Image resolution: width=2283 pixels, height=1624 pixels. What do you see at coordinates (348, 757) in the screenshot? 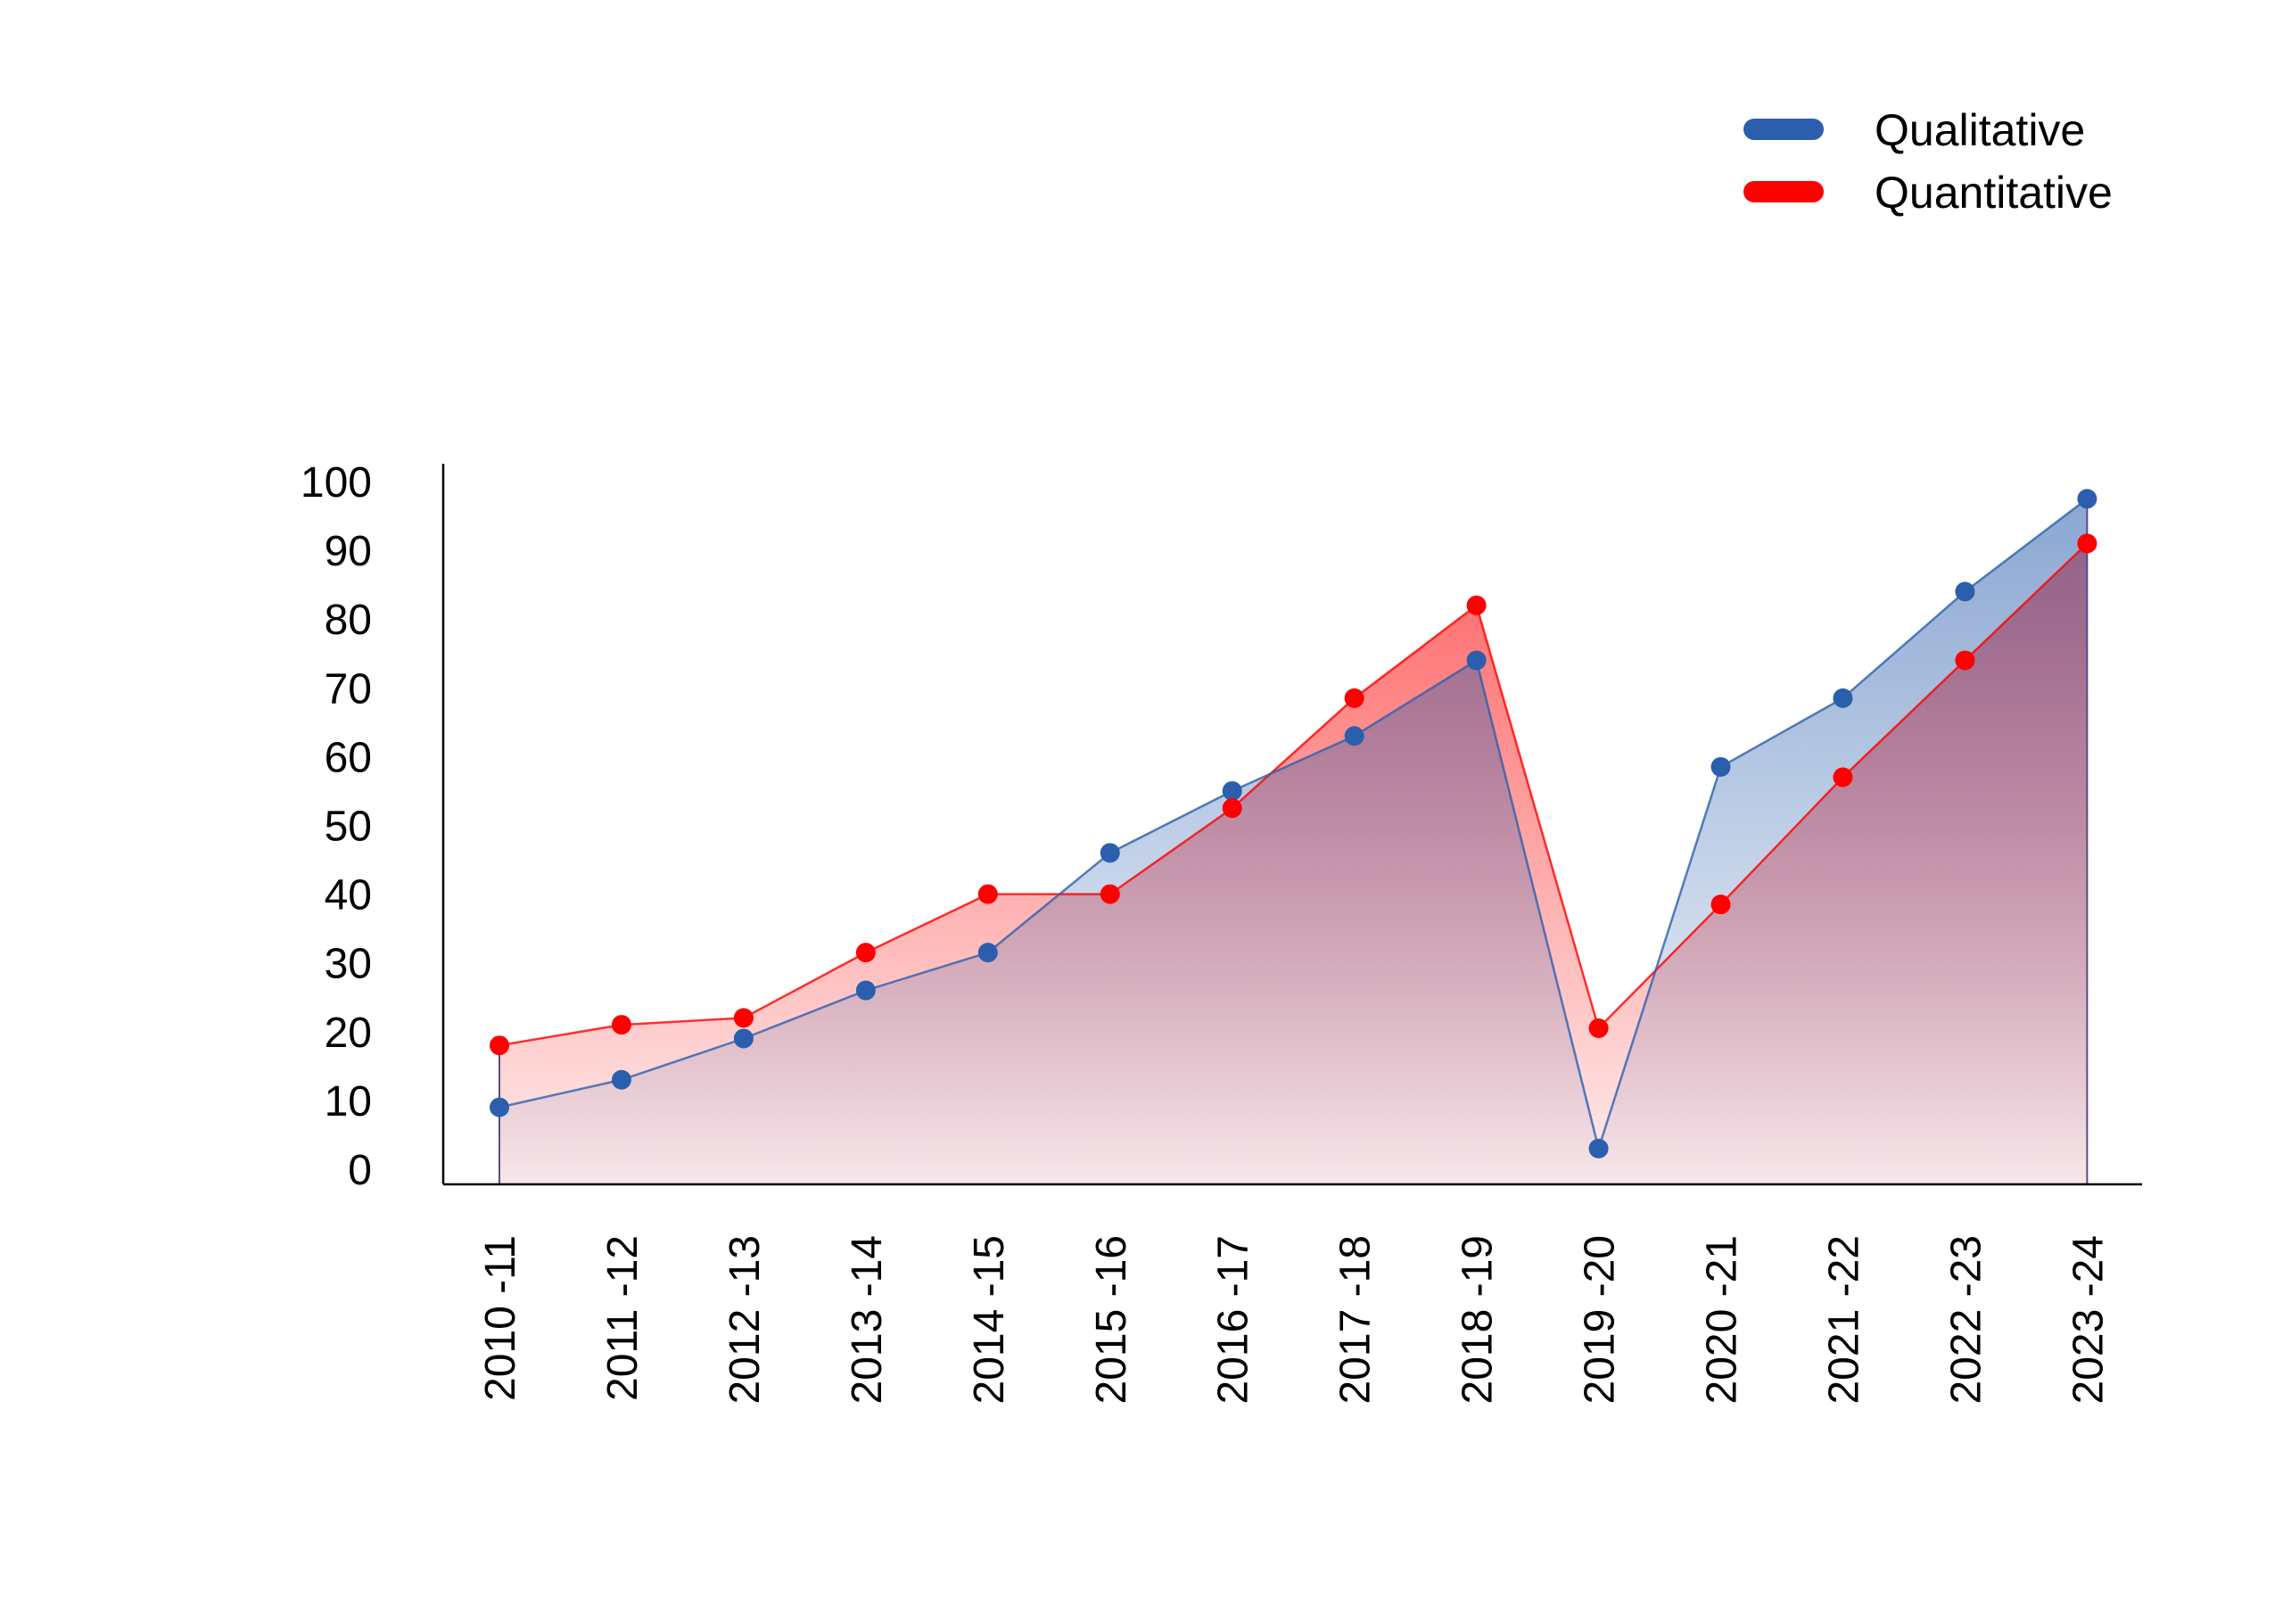
I see `y-tick-label: 60` at bounding box center [348, 757].